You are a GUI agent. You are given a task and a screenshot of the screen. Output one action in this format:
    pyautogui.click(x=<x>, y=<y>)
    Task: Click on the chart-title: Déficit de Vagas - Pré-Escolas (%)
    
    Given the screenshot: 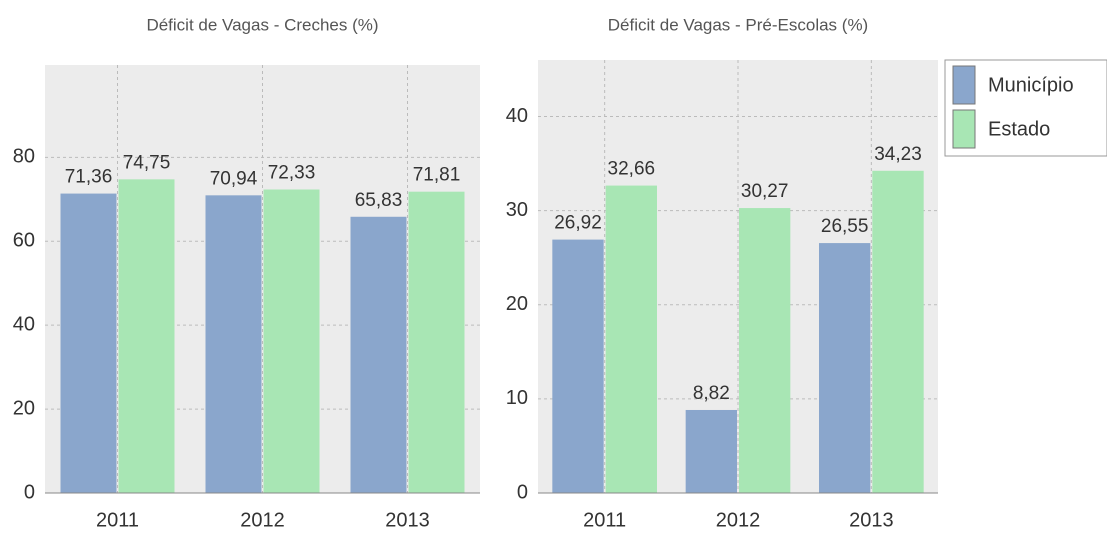 What is the action you would take?
    pyautogui.click(x=738, y=24)
    